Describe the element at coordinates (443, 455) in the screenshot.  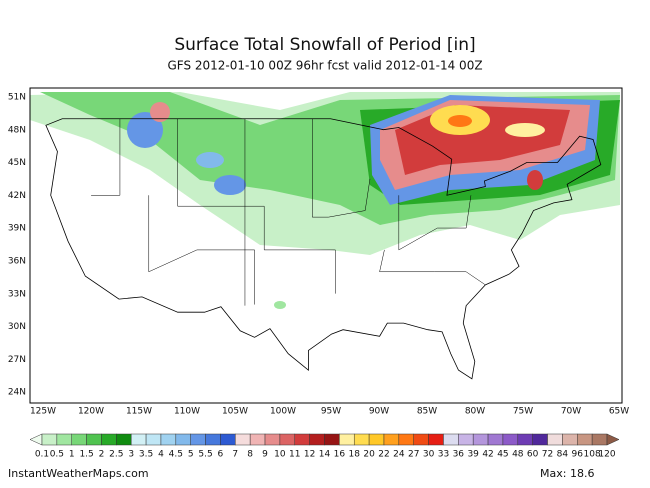
I see `colorbar-label: 33` at that location.